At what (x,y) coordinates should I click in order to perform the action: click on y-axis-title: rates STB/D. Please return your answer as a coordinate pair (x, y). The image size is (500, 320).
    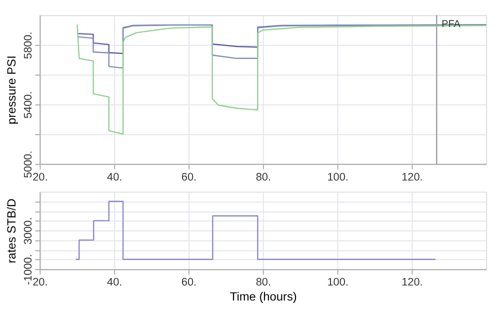
    Looking at the image, I should click on (11, 231).